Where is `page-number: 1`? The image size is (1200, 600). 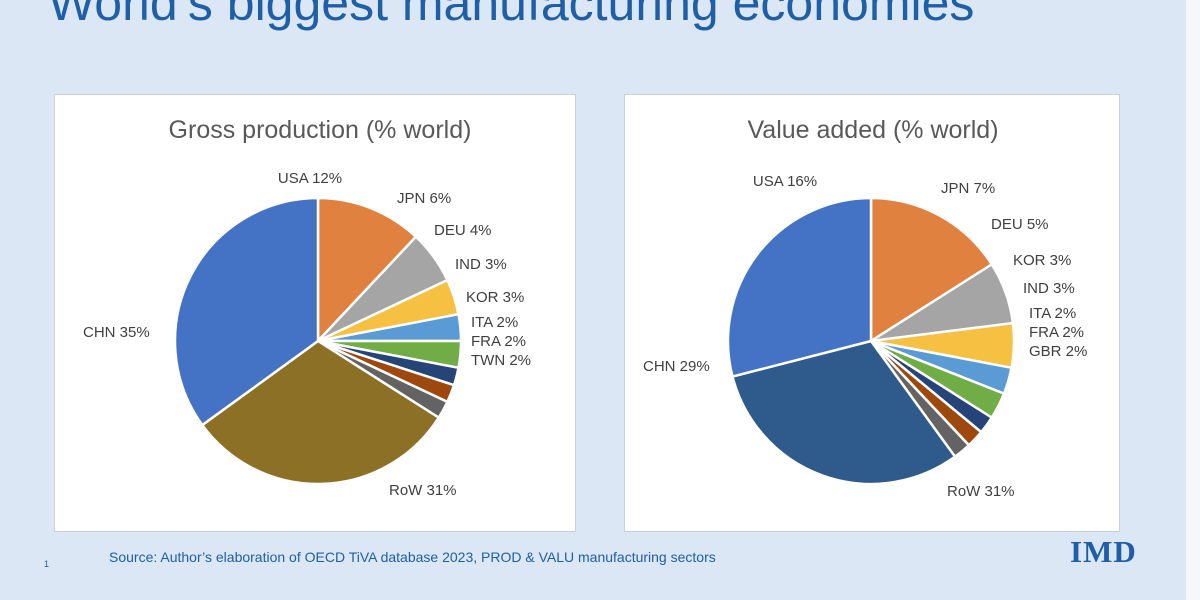
page-number: 1 is located at coordinates (47, 564).